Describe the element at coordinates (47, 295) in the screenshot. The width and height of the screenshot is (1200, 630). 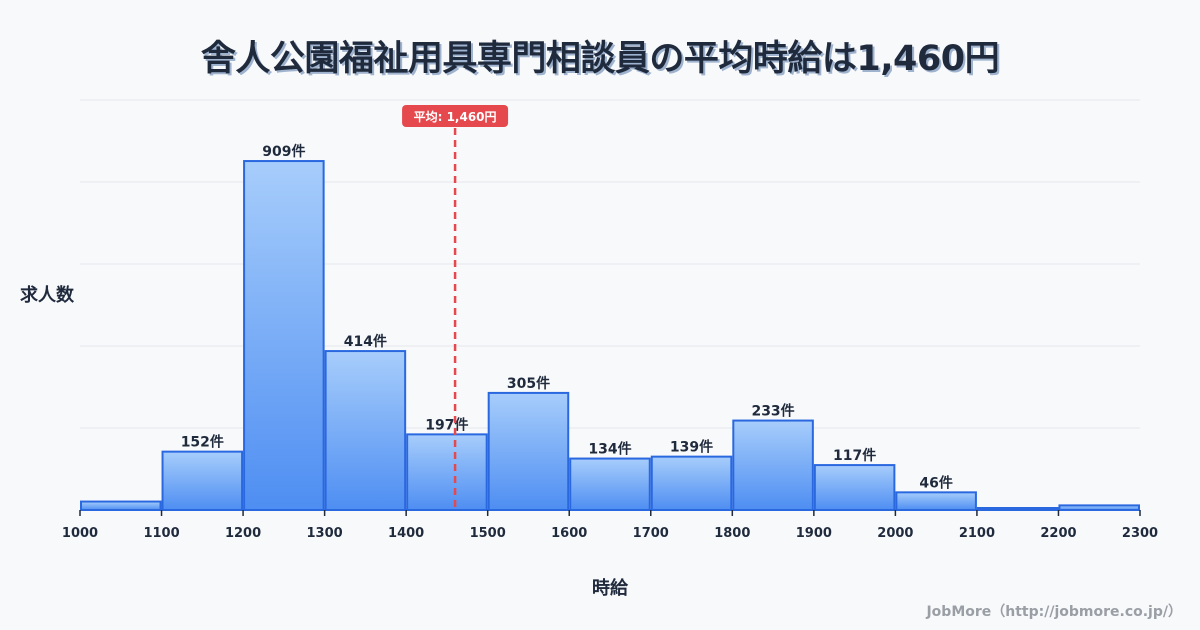
I see `y-axis-label: 求人数` at that location.